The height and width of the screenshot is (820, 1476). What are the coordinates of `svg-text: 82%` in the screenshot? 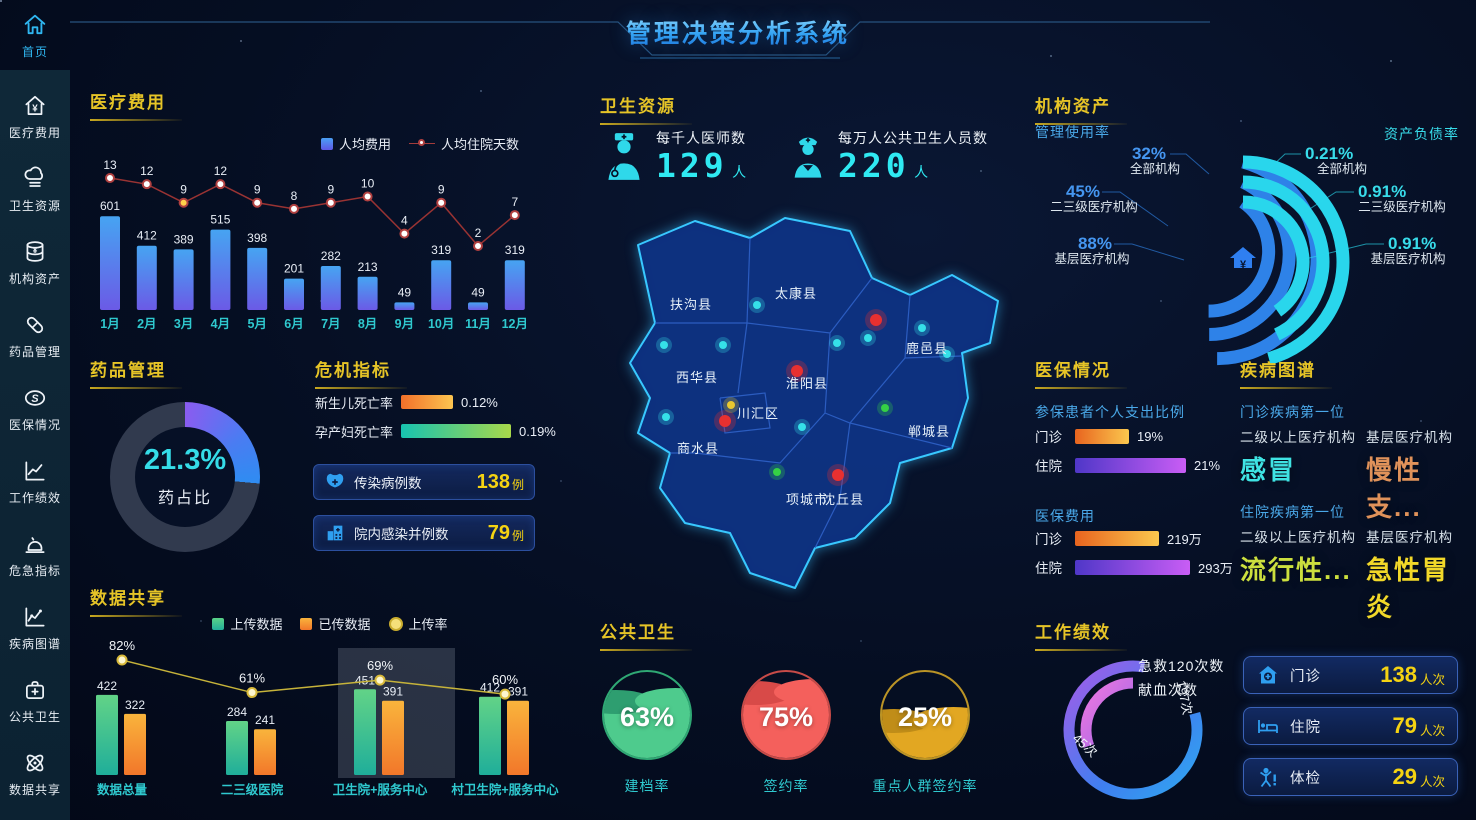 It's located at (122, 645).